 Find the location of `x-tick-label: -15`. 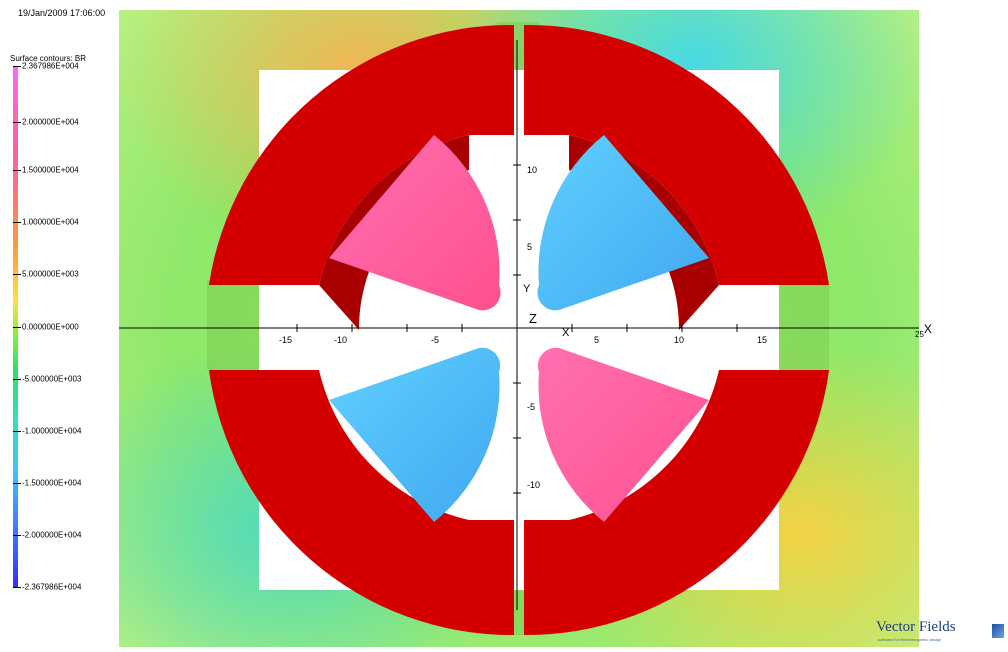

x-tick-label: -15 is located at coordinates (285, 340).